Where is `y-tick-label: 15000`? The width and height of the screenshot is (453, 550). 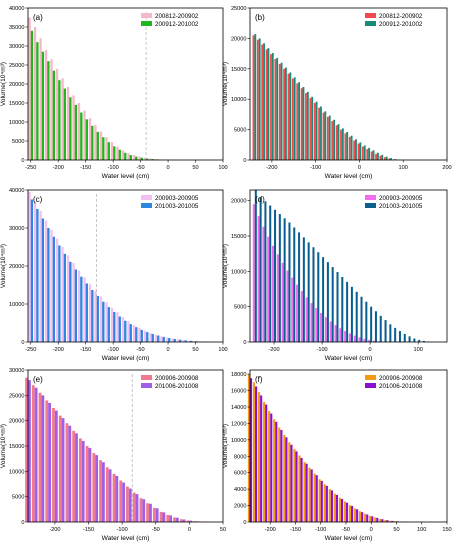 y-tick-label: 15000 is located at coordinates (239, 70).